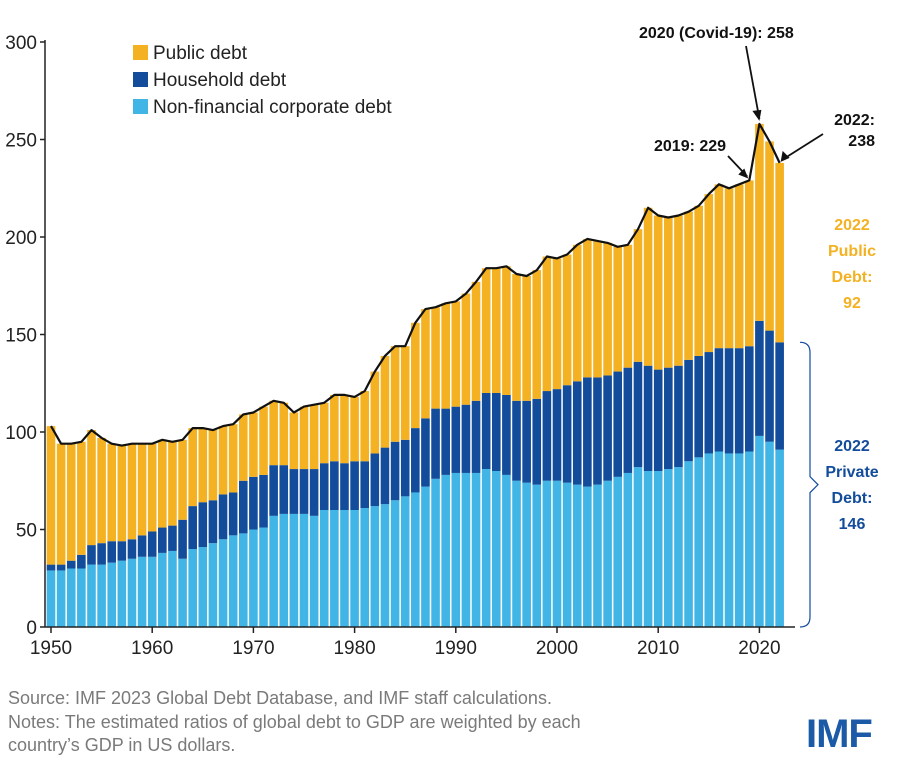 Image resolution: width=900 pixels, height=774 pixels. I want to click on annotation-2022-line1: 2022:, so click(854, 120).